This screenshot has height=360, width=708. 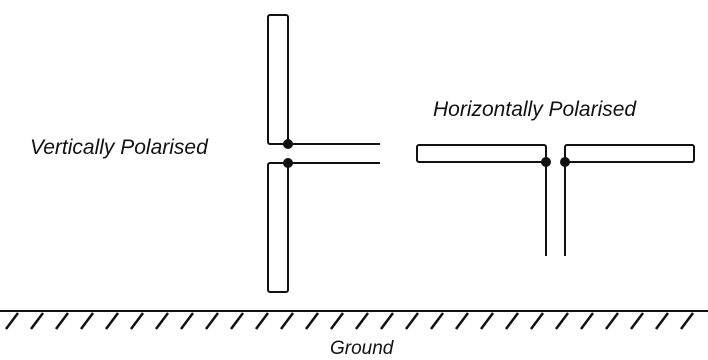 I want to click on ground-label: Ground, so click(x=362, y=348).